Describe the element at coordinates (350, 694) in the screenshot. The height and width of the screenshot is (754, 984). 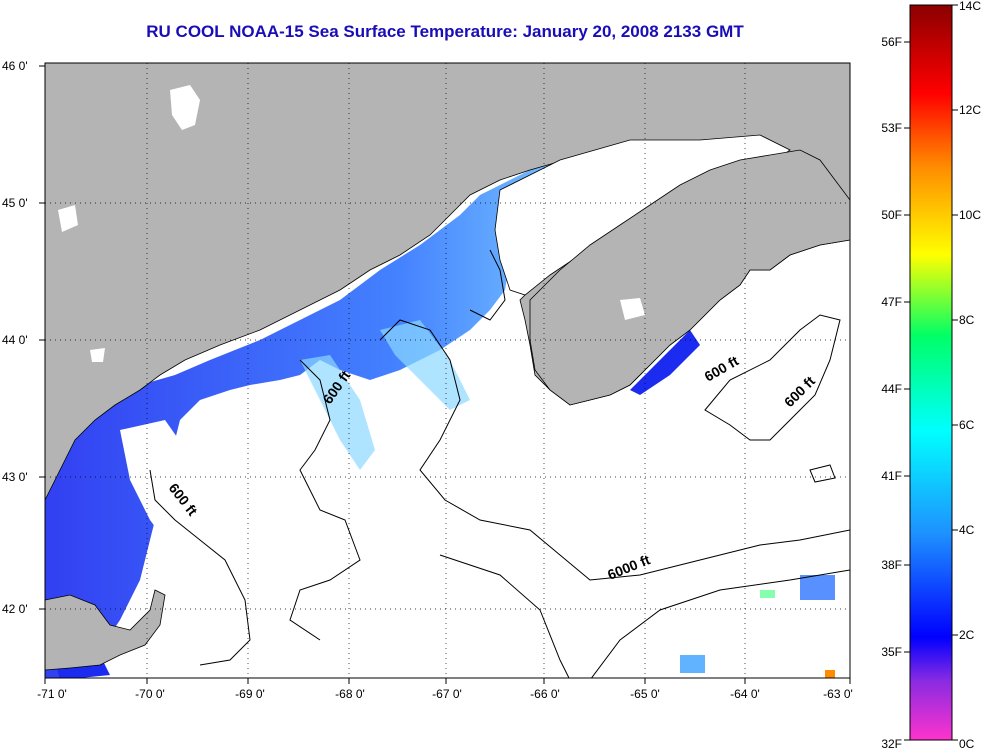
I see `lon-tick-label: -68 0'` at that location.